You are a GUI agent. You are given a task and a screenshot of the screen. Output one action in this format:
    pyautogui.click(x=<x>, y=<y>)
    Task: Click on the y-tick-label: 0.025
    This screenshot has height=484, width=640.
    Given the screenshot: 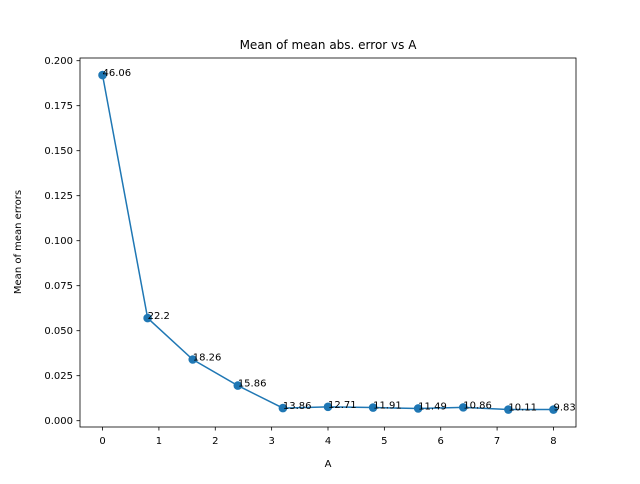 What is the action you would take?
    pyautogui.click(x=58, y=376)
    